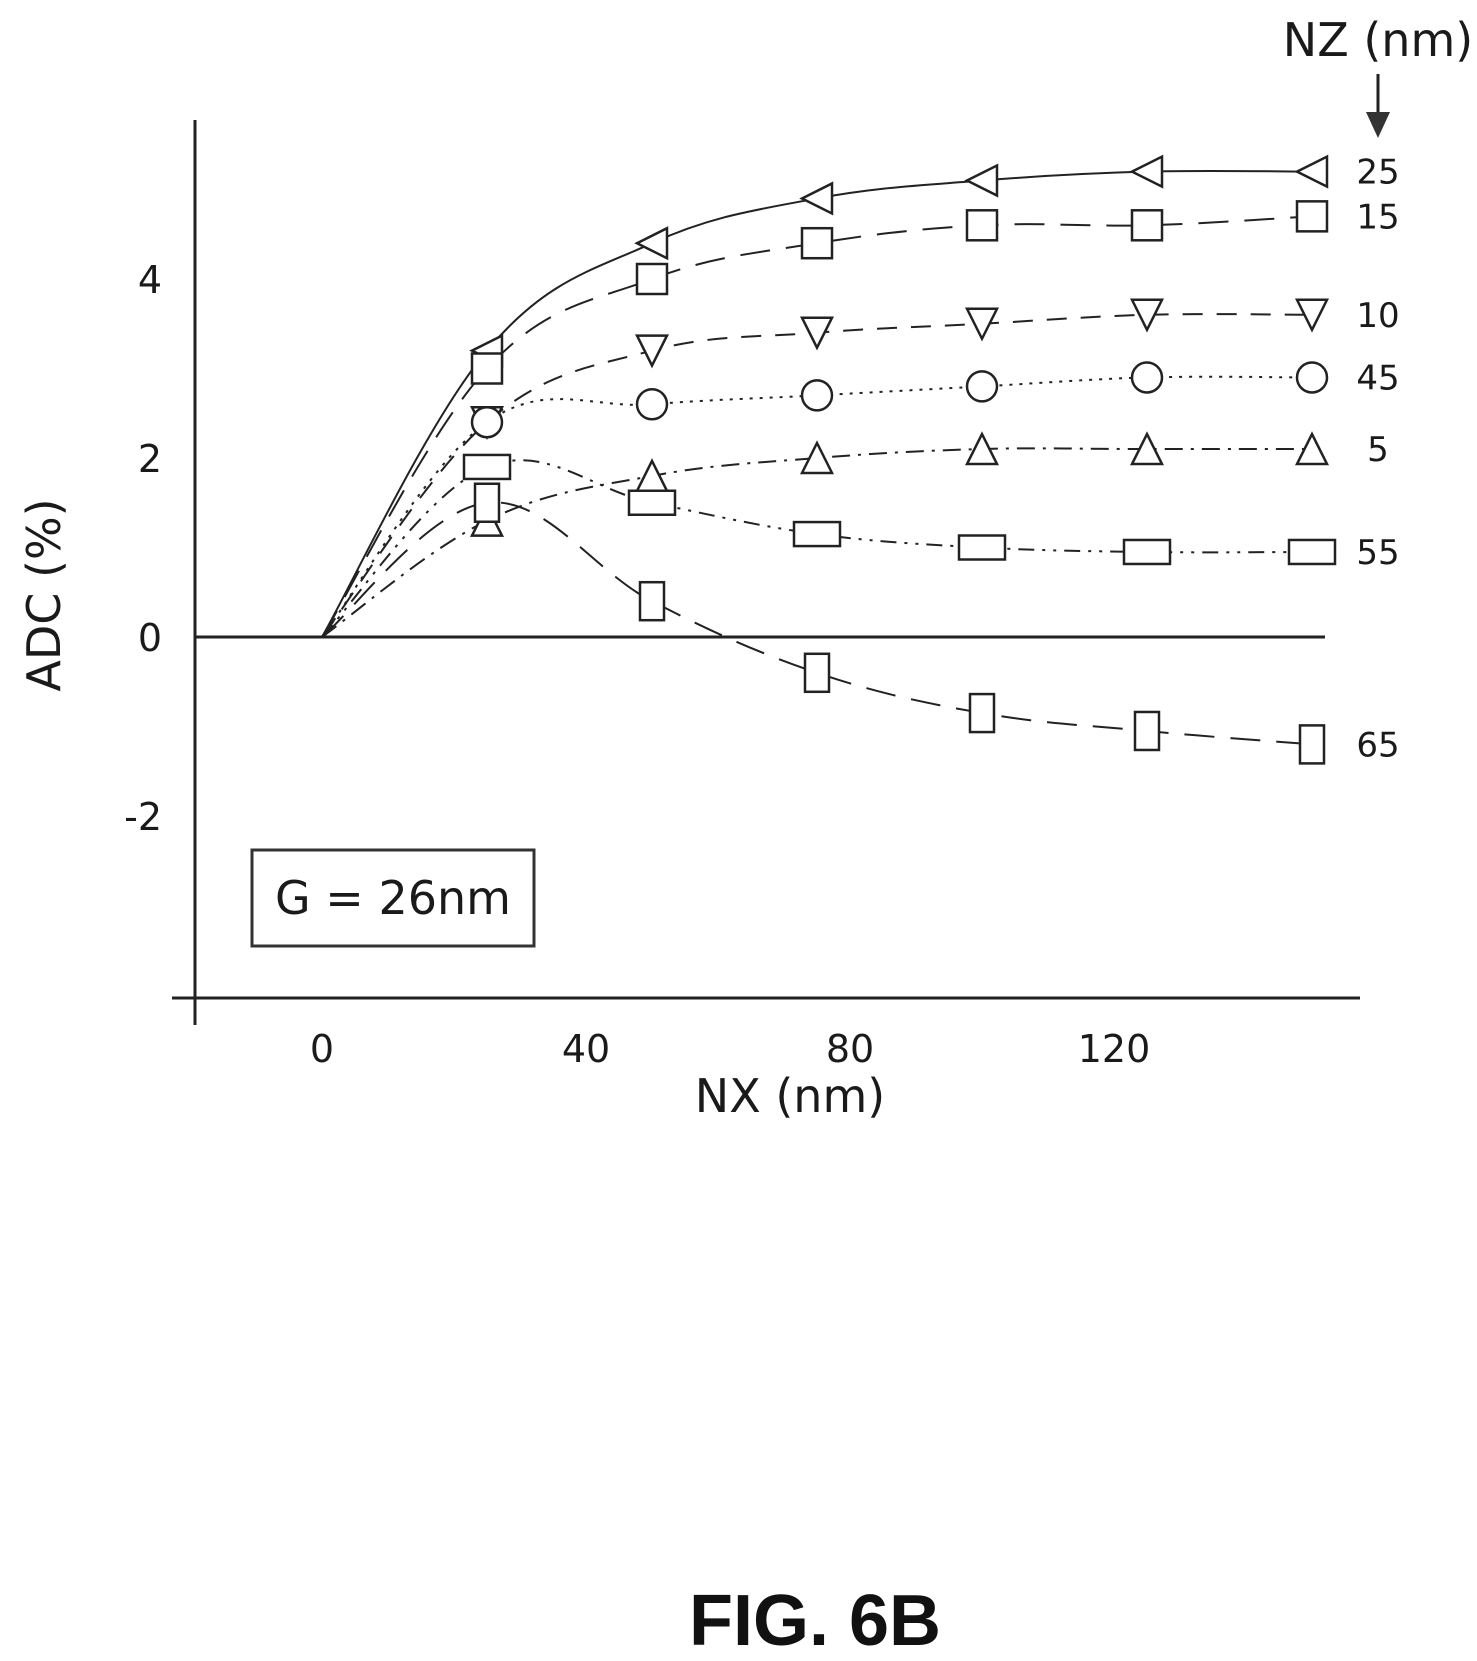 The width and height of the screenshot is (1477, 1661). Describe the element at coordinates (815, 1618) in the screenshot. I see `figure-label: FIG. 6B` at that location.